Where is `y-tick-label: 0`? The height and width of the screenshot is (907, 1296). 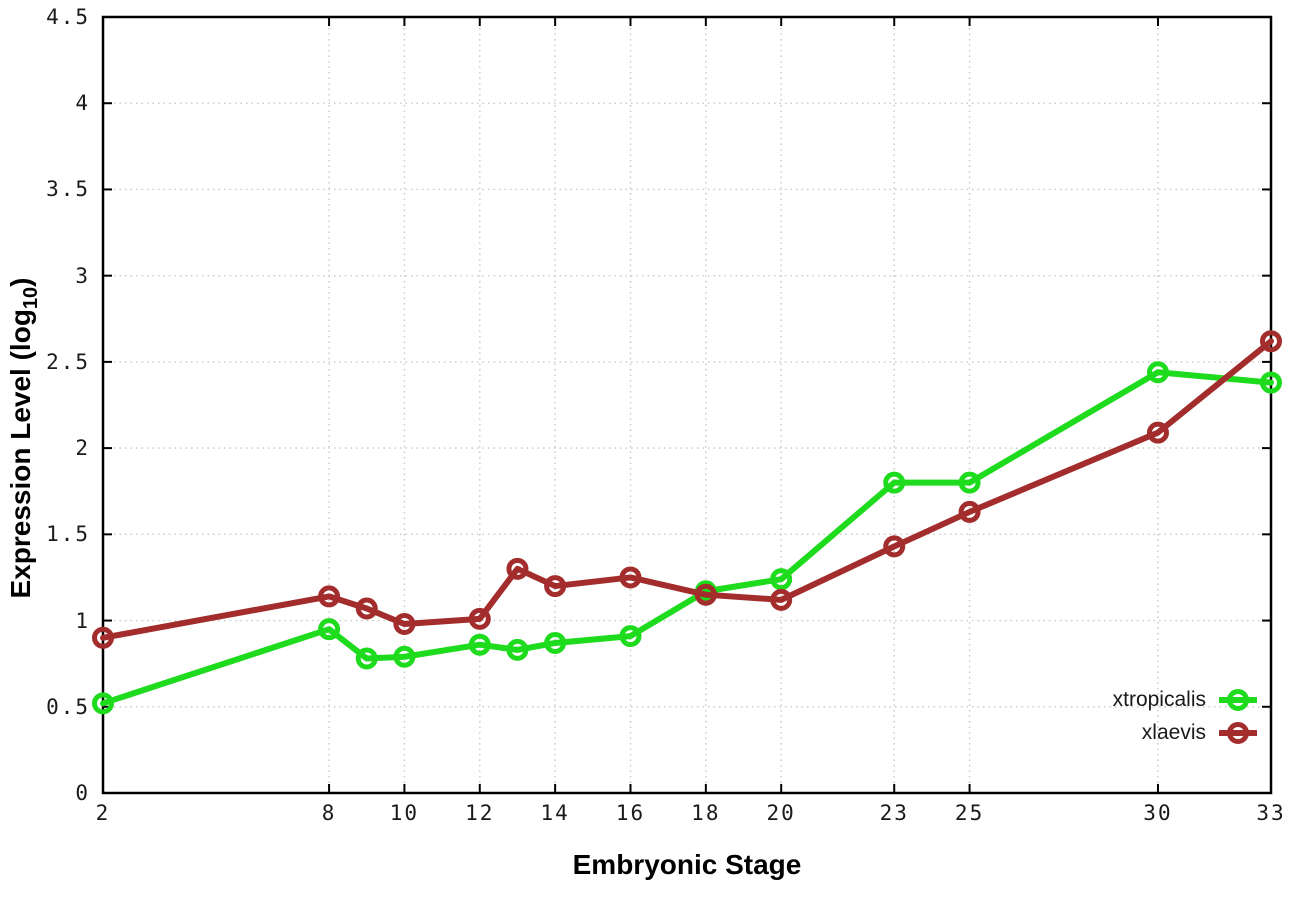 y-tick-label: 0 is located at coordinates (82, 793).